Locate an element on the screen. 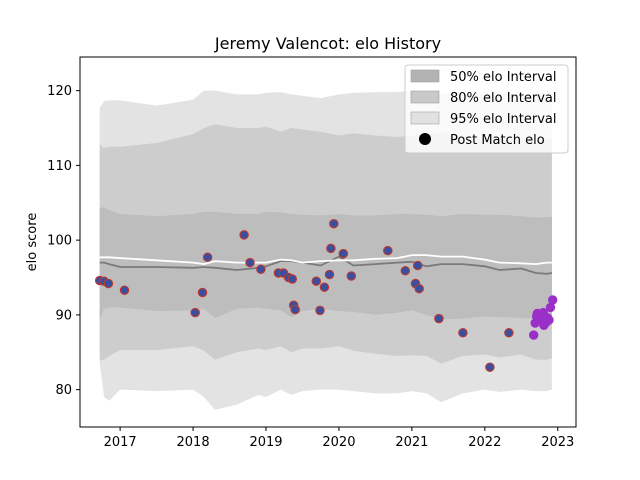 Image resolution: width=640 pixels, height=480 pixels. y-tick-label: 100 is located at coordinates (59, 241).